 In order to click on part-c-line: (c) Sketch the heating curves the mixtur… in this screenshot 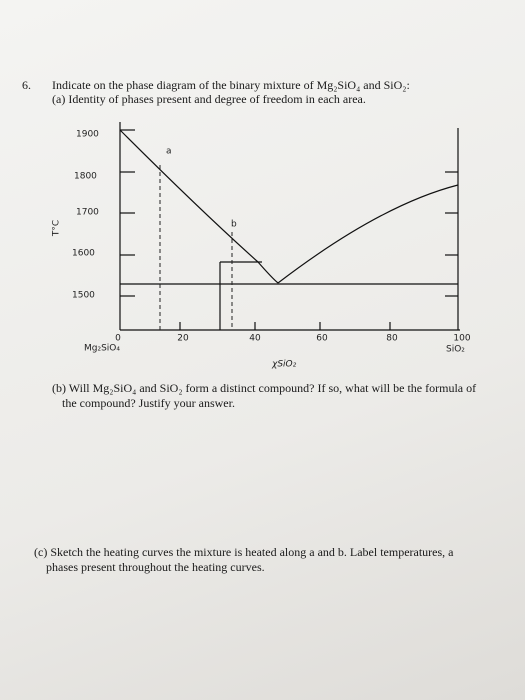, I will do `click(244, 552)`.